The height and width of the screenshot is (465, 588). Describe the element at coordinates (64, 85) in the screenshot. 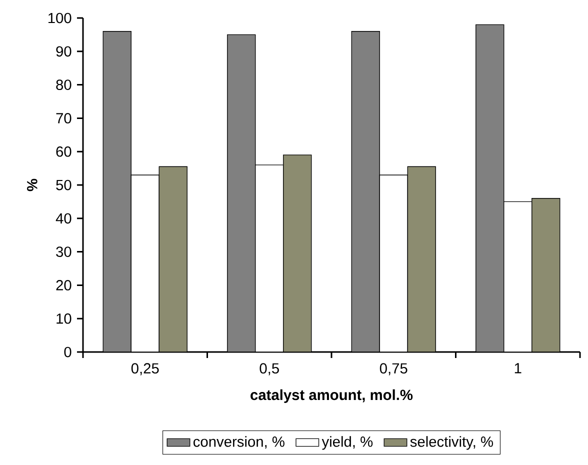

I see `y-tick-label: 80` at that location.